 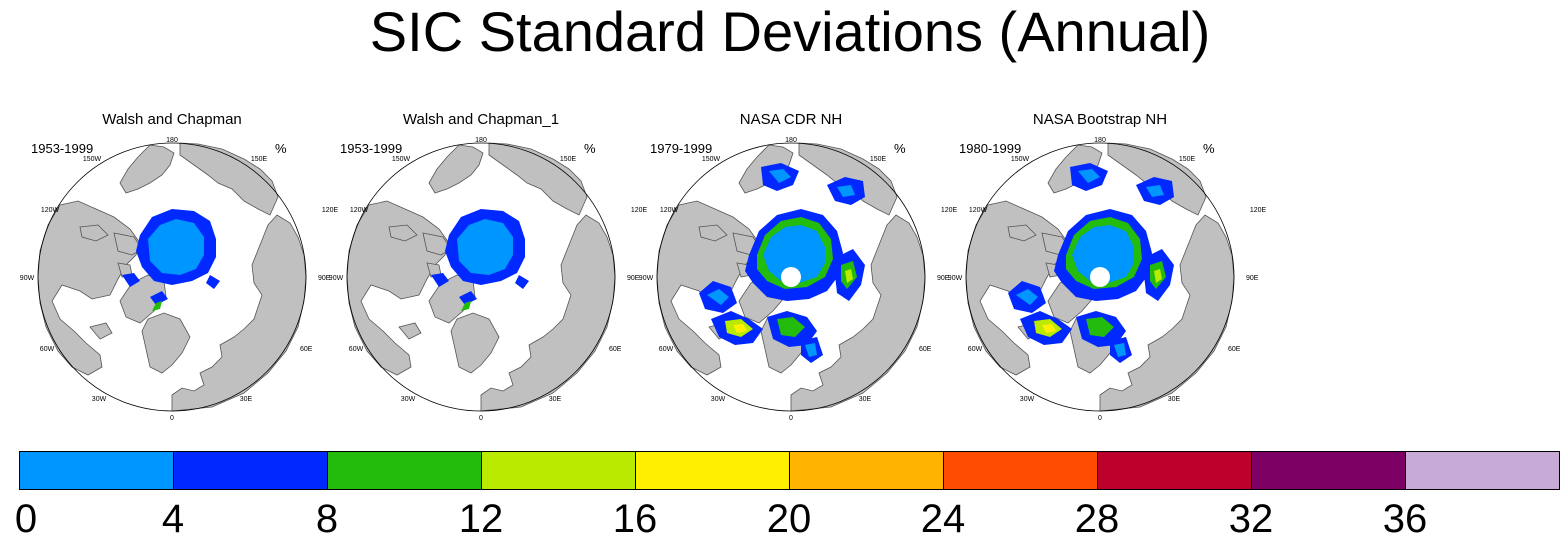 I want to click on sea-ice-field, so click(x=480, y=260).